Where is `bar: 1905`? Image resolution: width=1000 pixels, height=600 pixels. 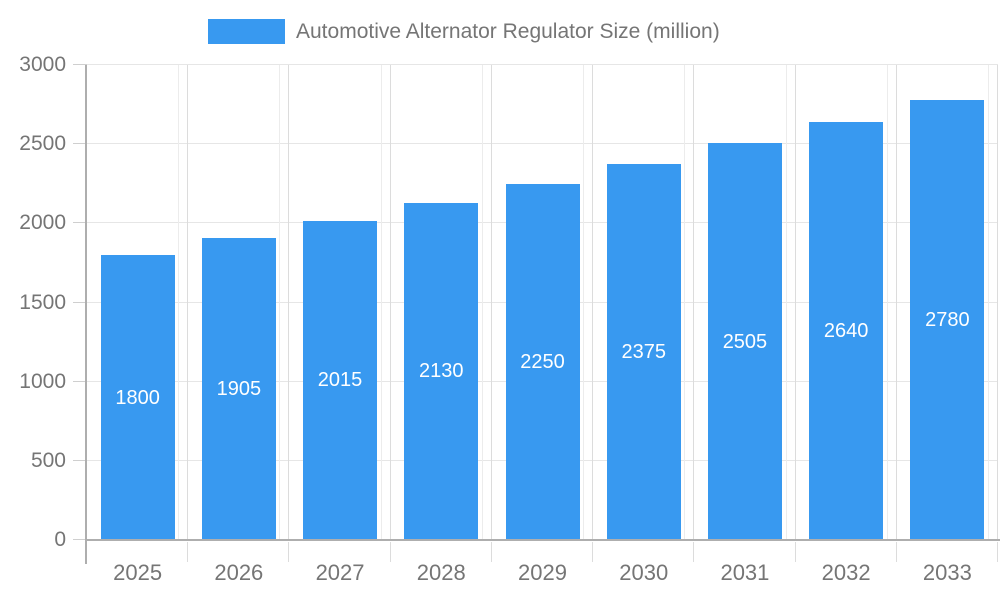
bar: 1905 is located at coordinates (238, 389).